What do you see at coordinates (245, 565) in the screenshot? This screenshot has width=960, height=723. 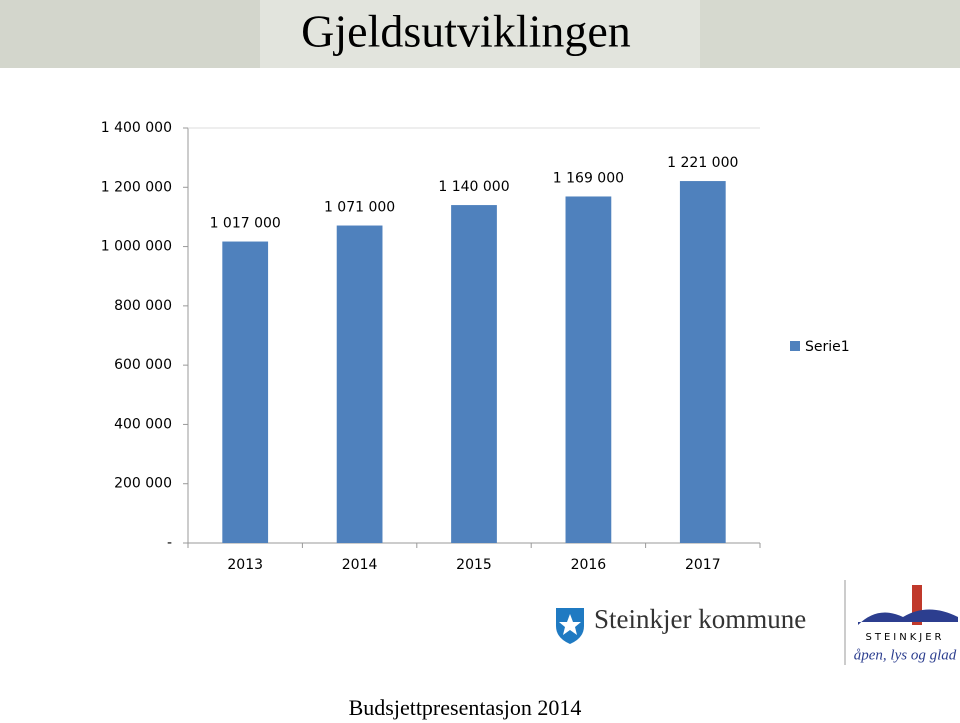 I see `x-tick-label: 2013` at bounding box center [245, 565].